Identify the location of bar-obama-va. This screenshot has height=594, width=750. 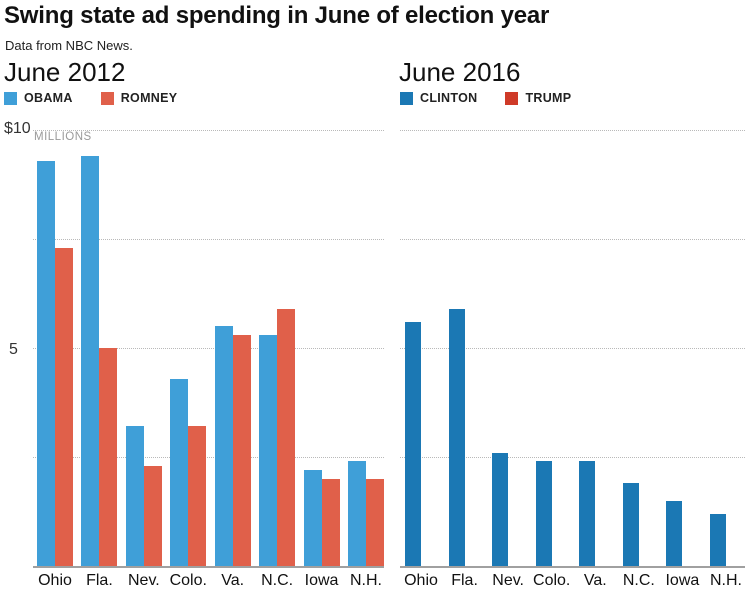
(223, 446).